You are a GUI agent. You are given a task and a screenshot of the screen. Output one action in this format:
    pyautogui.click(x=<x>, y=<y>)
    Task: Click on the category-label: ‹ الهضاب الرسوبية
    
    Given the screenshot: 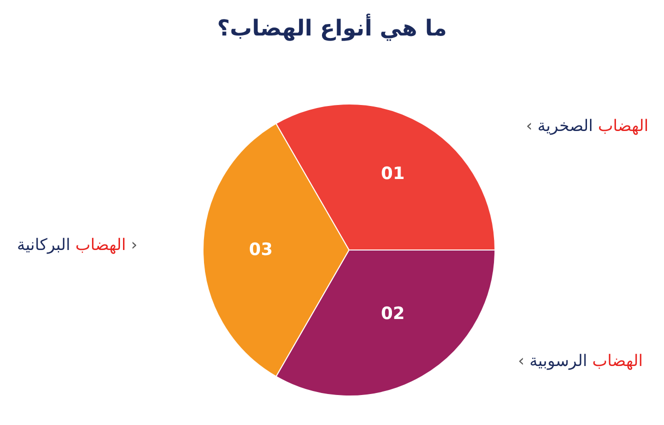 What is the action you would take?
    pyautogui.click(x=580, y=360)
    